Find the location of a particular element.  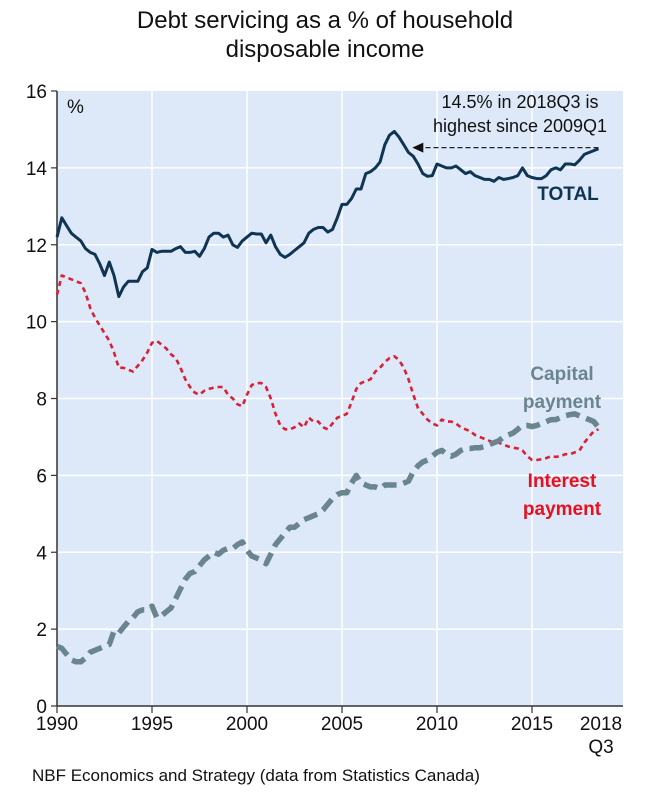

chart-title-line-1: Debt servicing as a % of household is located at coordinates (325, 20).